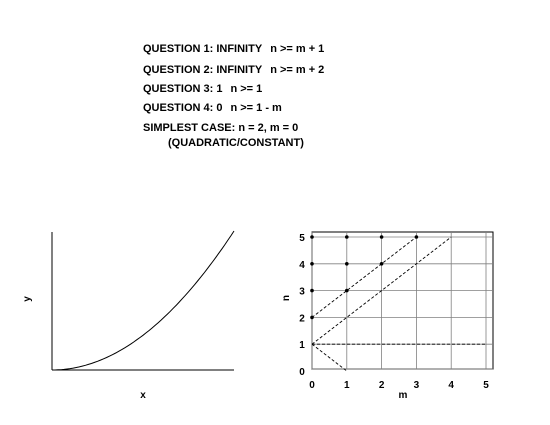 The height and width of the screenshot is (425, 550). I want to click on y-axis-label: y, so click(27, 299).